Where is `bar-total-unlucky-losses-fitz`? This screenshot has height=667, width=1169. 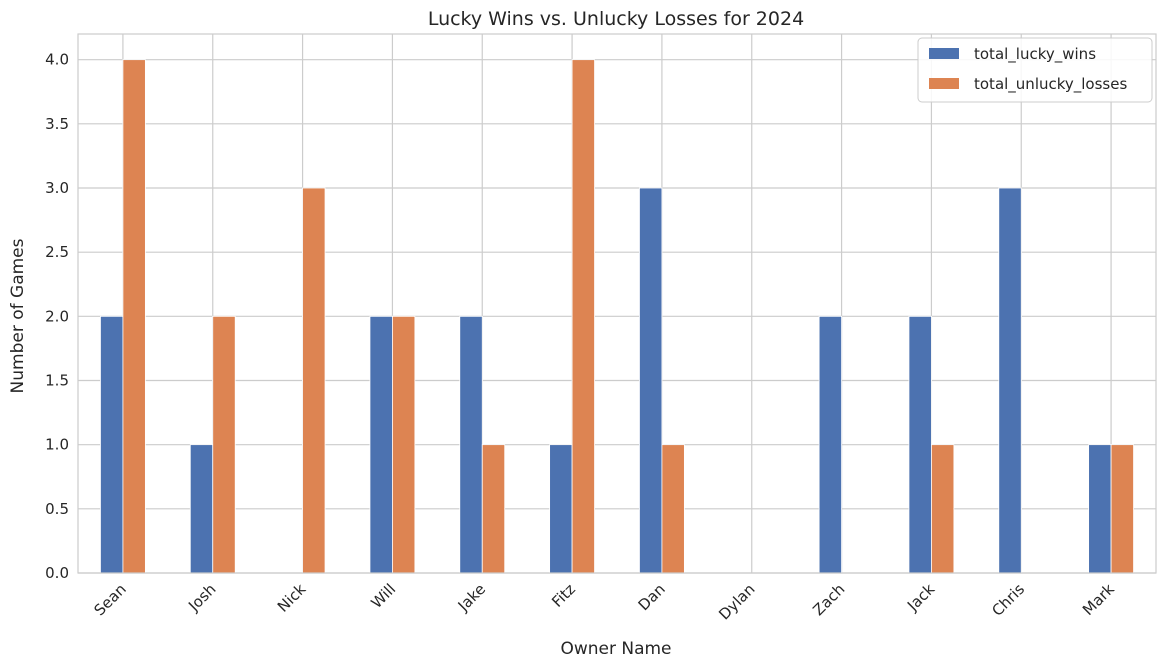
bar-total-unlucky-losses-fitz is located at coordinates (583, 316).